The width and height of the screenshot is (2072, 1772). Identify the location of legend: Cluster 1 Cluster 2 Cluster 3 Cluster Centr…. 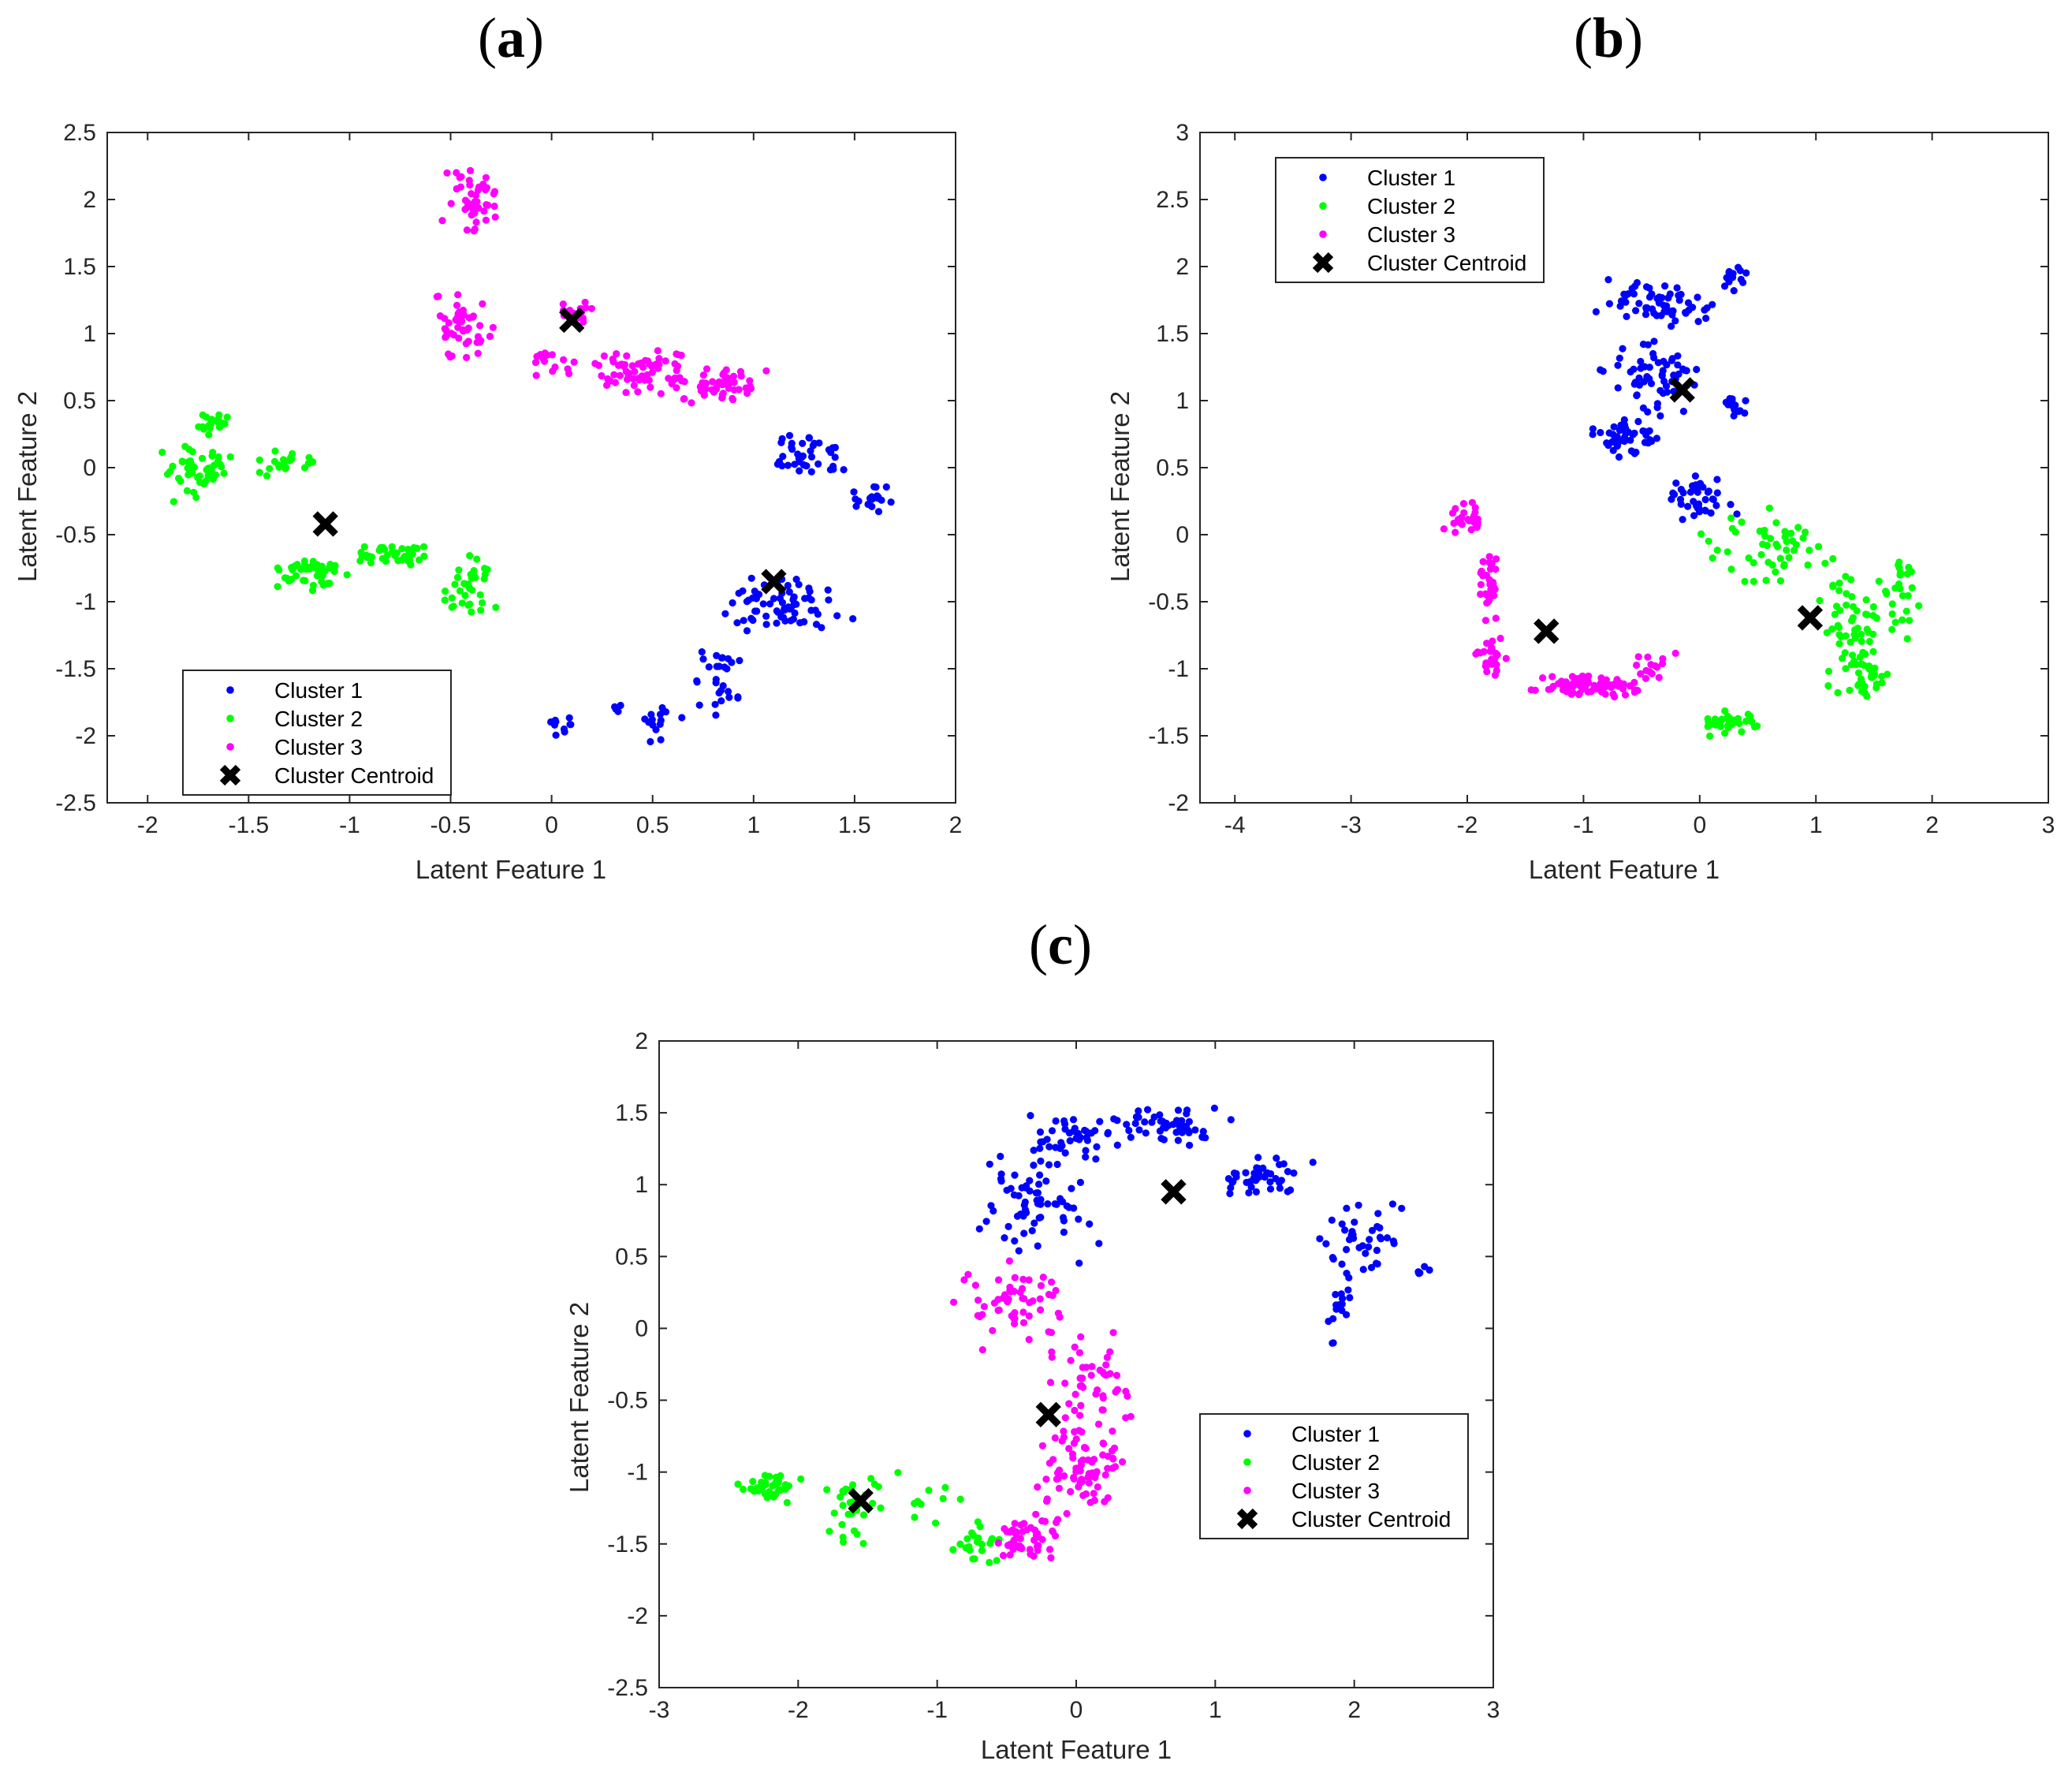
(1334, 1476).